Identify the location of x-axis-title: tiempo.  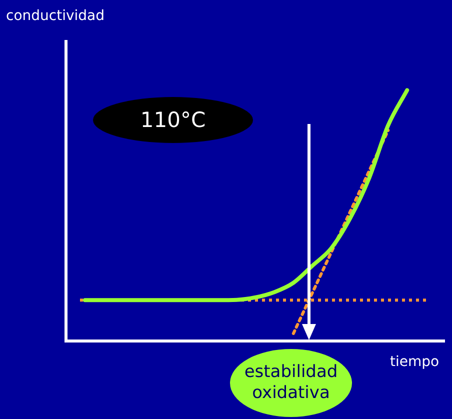
(415, 362).